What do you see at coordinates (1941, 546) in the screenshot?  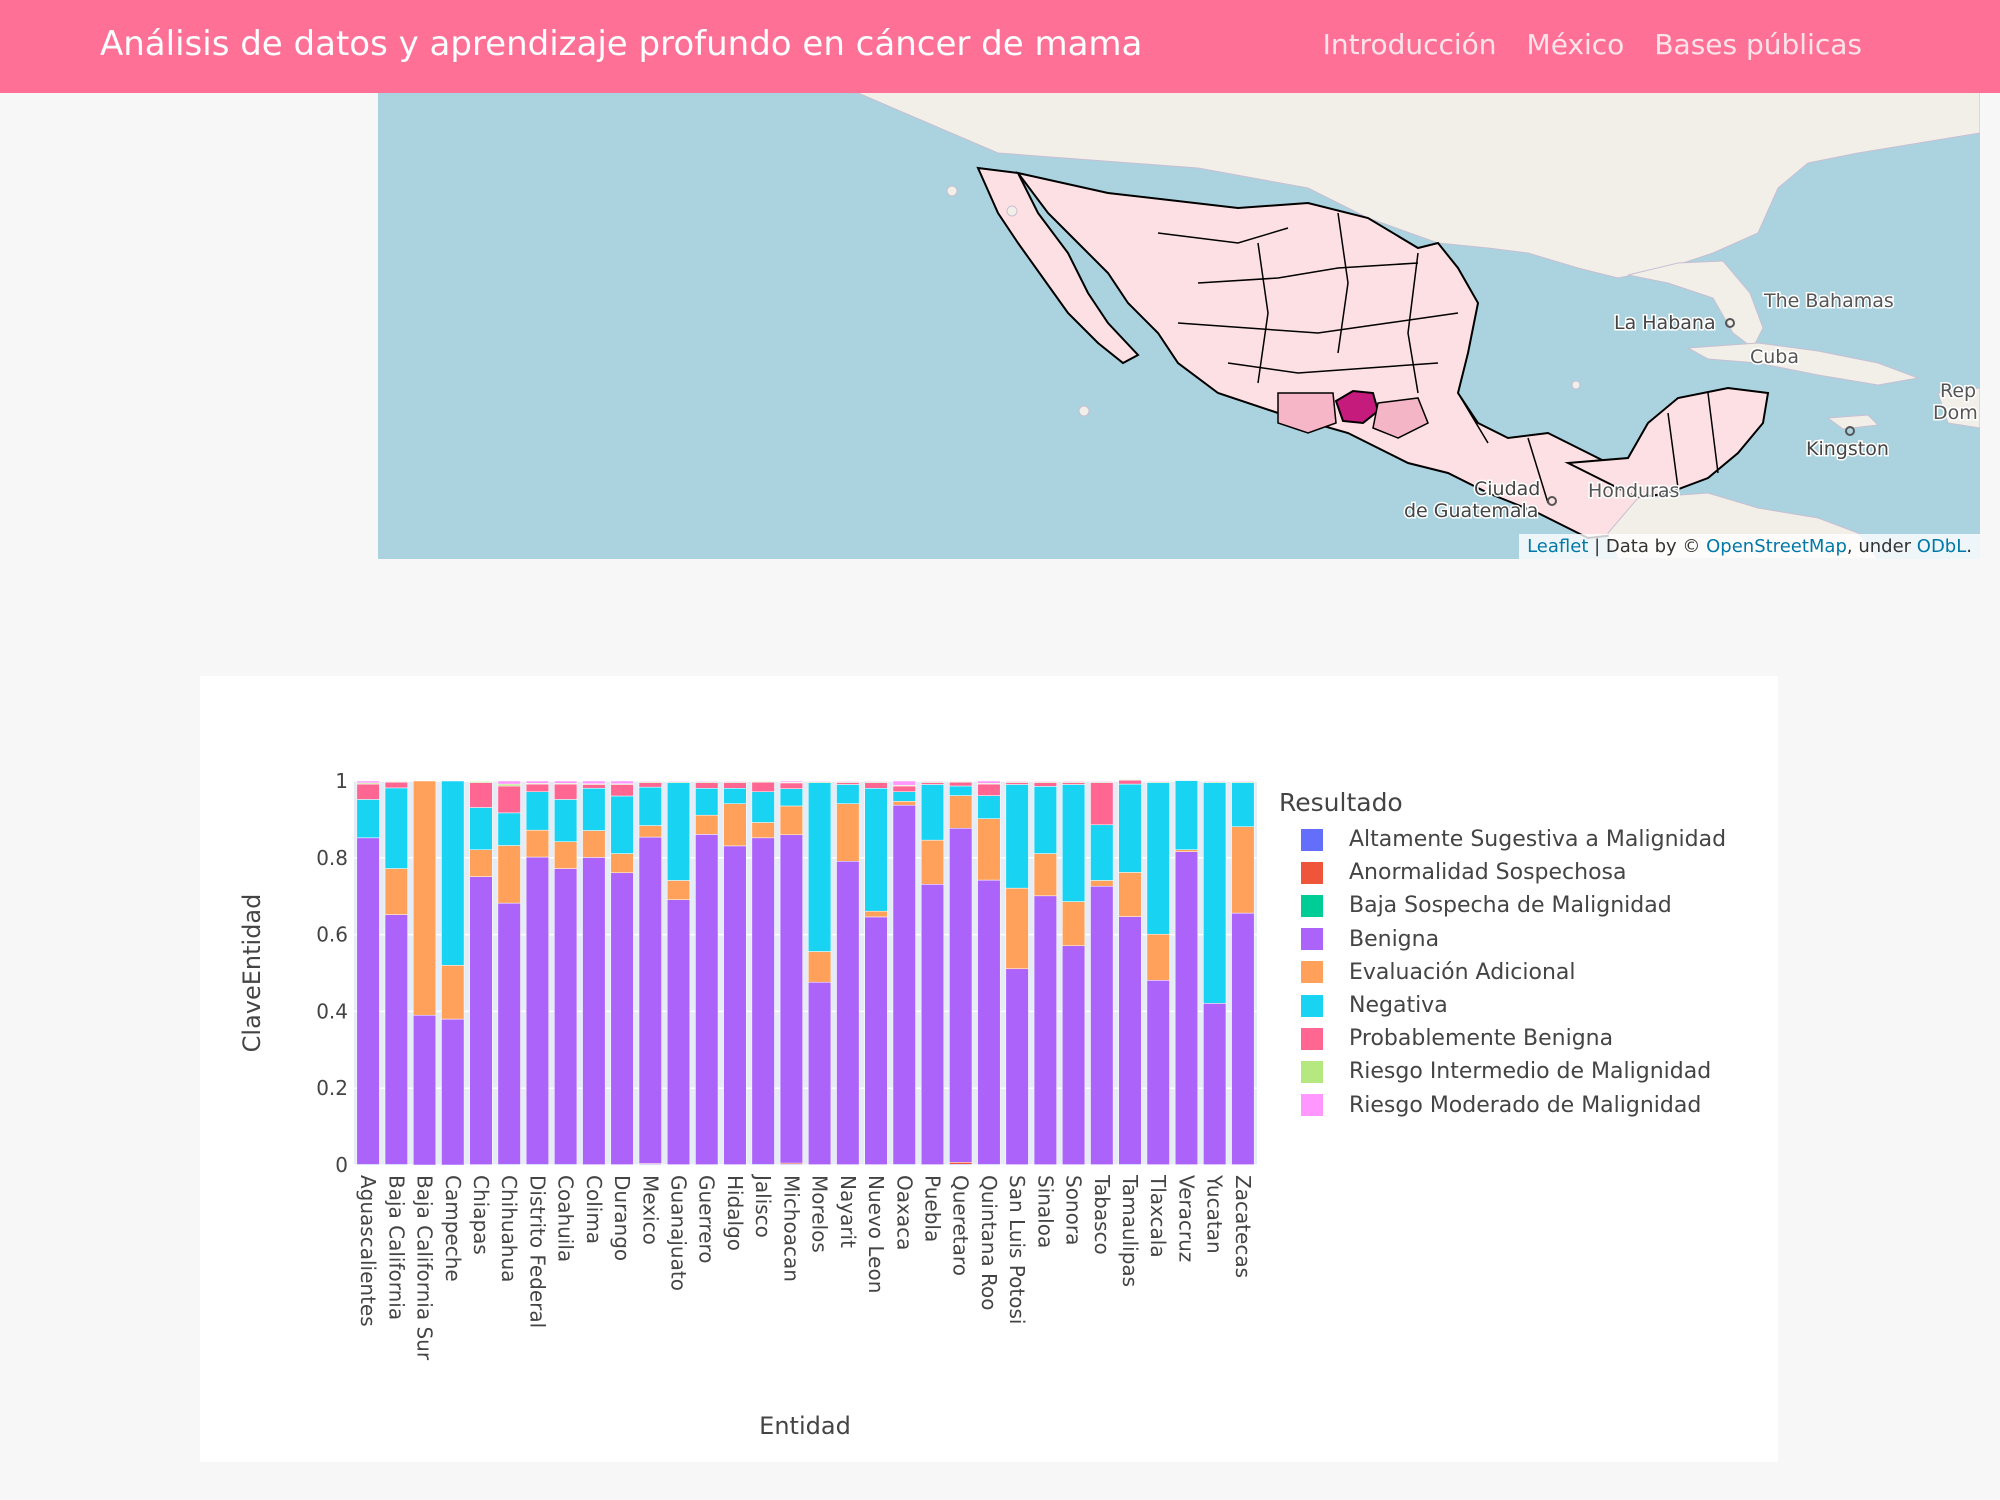 I see `attribution-odbl-link: ODbL` at bounding box center [1941, 546].